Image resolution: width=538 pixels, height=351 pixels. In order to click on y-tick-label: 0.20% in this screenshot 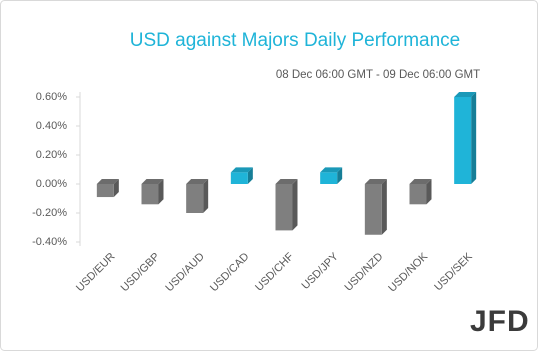, I will do `click(51, 155)`.